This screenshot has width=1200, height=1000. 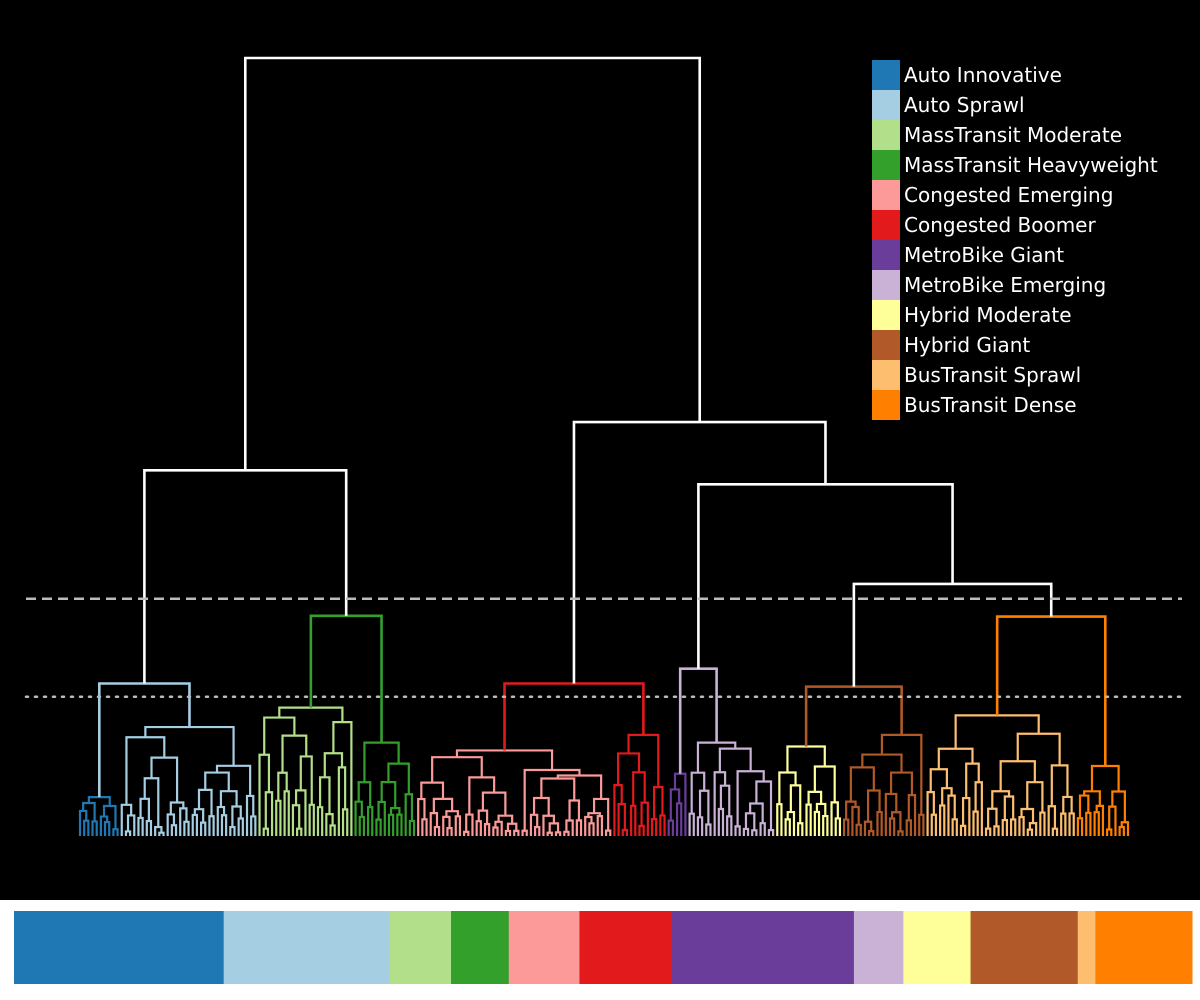 I want to click on legend-label-metrobike-giant: MetroBike Giant, so click(x=984, y=255).